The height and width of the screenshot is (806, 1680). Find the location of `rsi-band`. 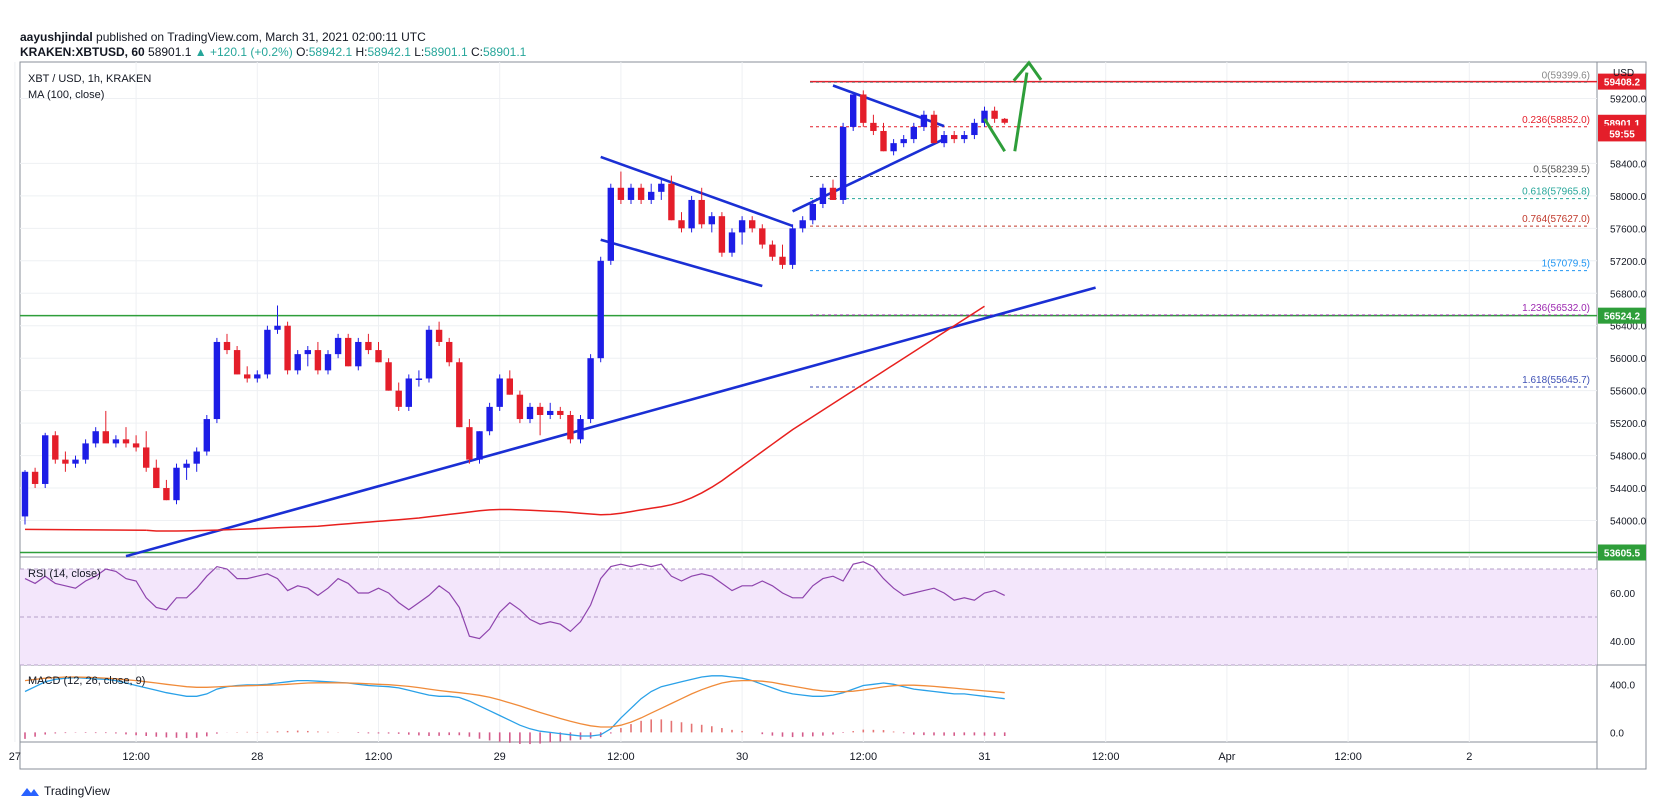

rsi-band is located at coordinates (808, 617).